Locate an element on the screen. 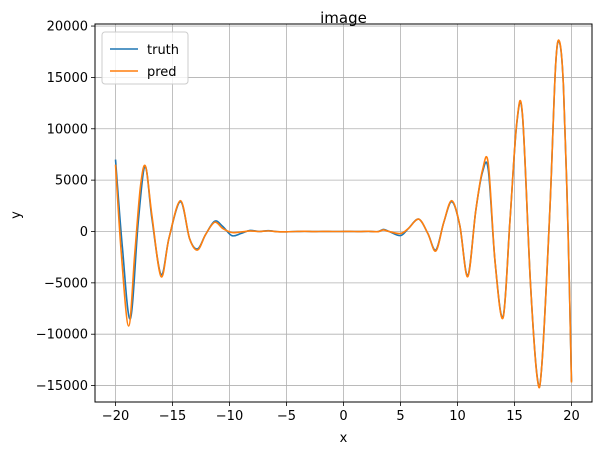  y-axis-ticks: −15000 −10000 −5000 0 5000 10000 15000 20000 is located at coordinates (65, 207).